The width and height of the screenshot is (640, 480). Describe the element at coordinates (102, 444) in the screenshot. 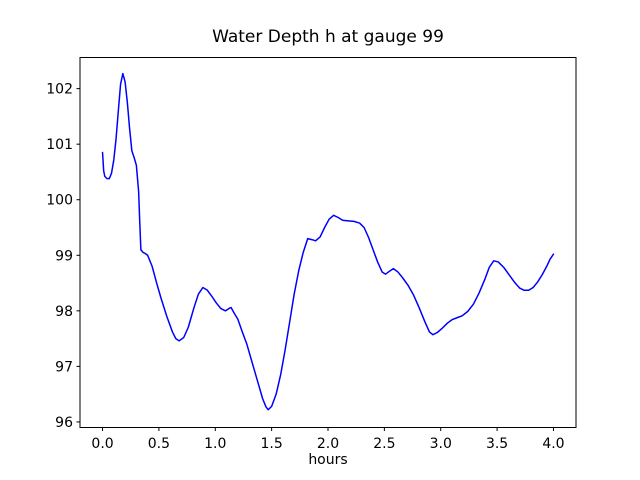

I see `x-tick-label: 0.0` at that location.